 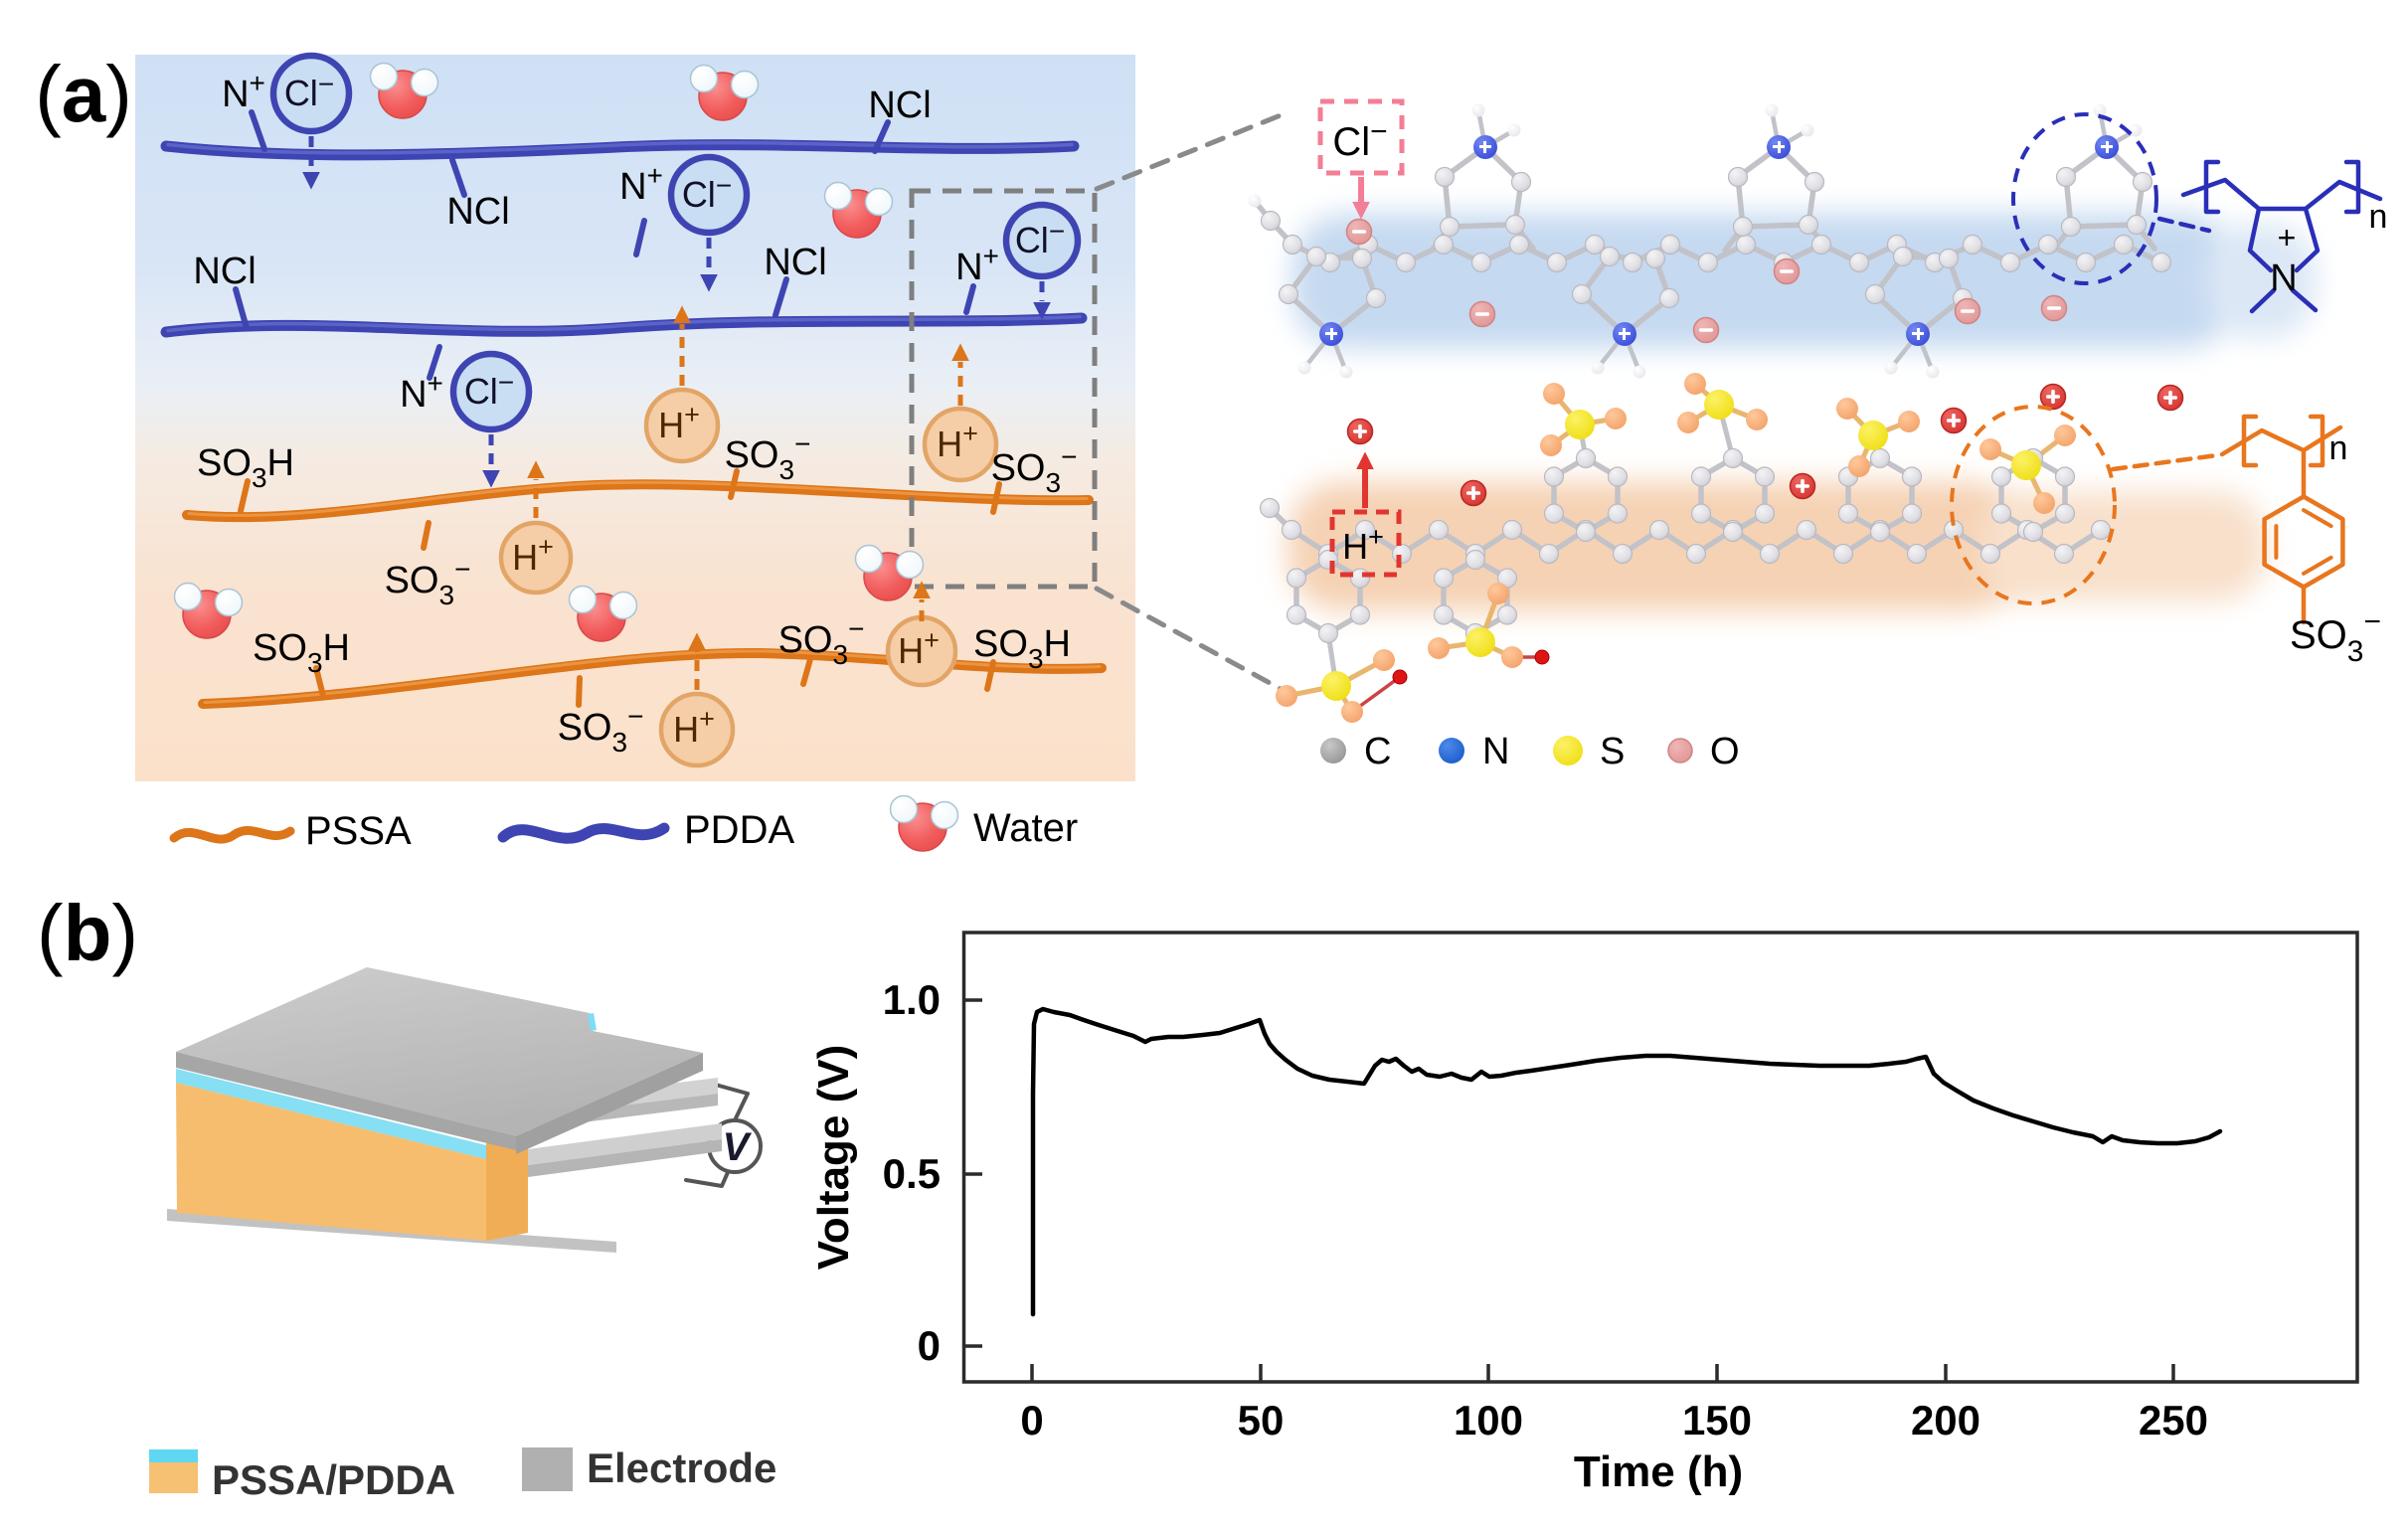 I want to click on svg-text: SO3−, so click(x=2335, y=636).